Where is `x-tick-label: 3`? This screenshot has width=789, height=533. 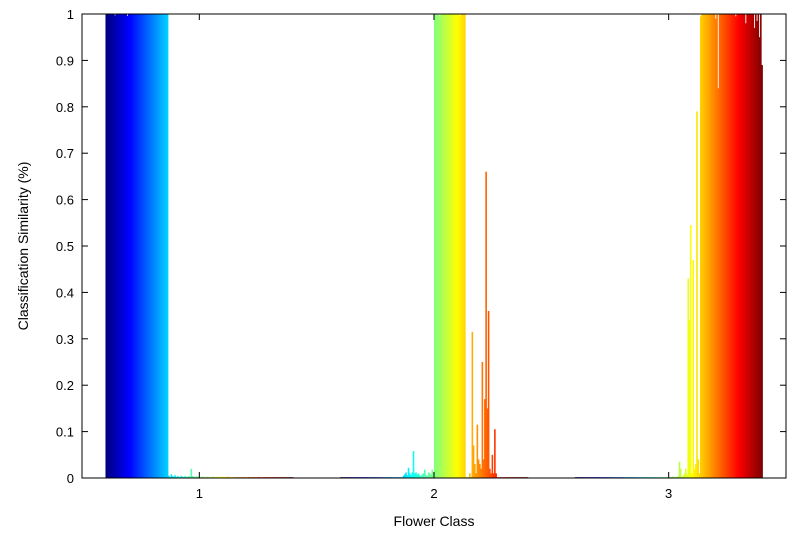
x-tick-label: 3 is located at coordinates (668, 493).